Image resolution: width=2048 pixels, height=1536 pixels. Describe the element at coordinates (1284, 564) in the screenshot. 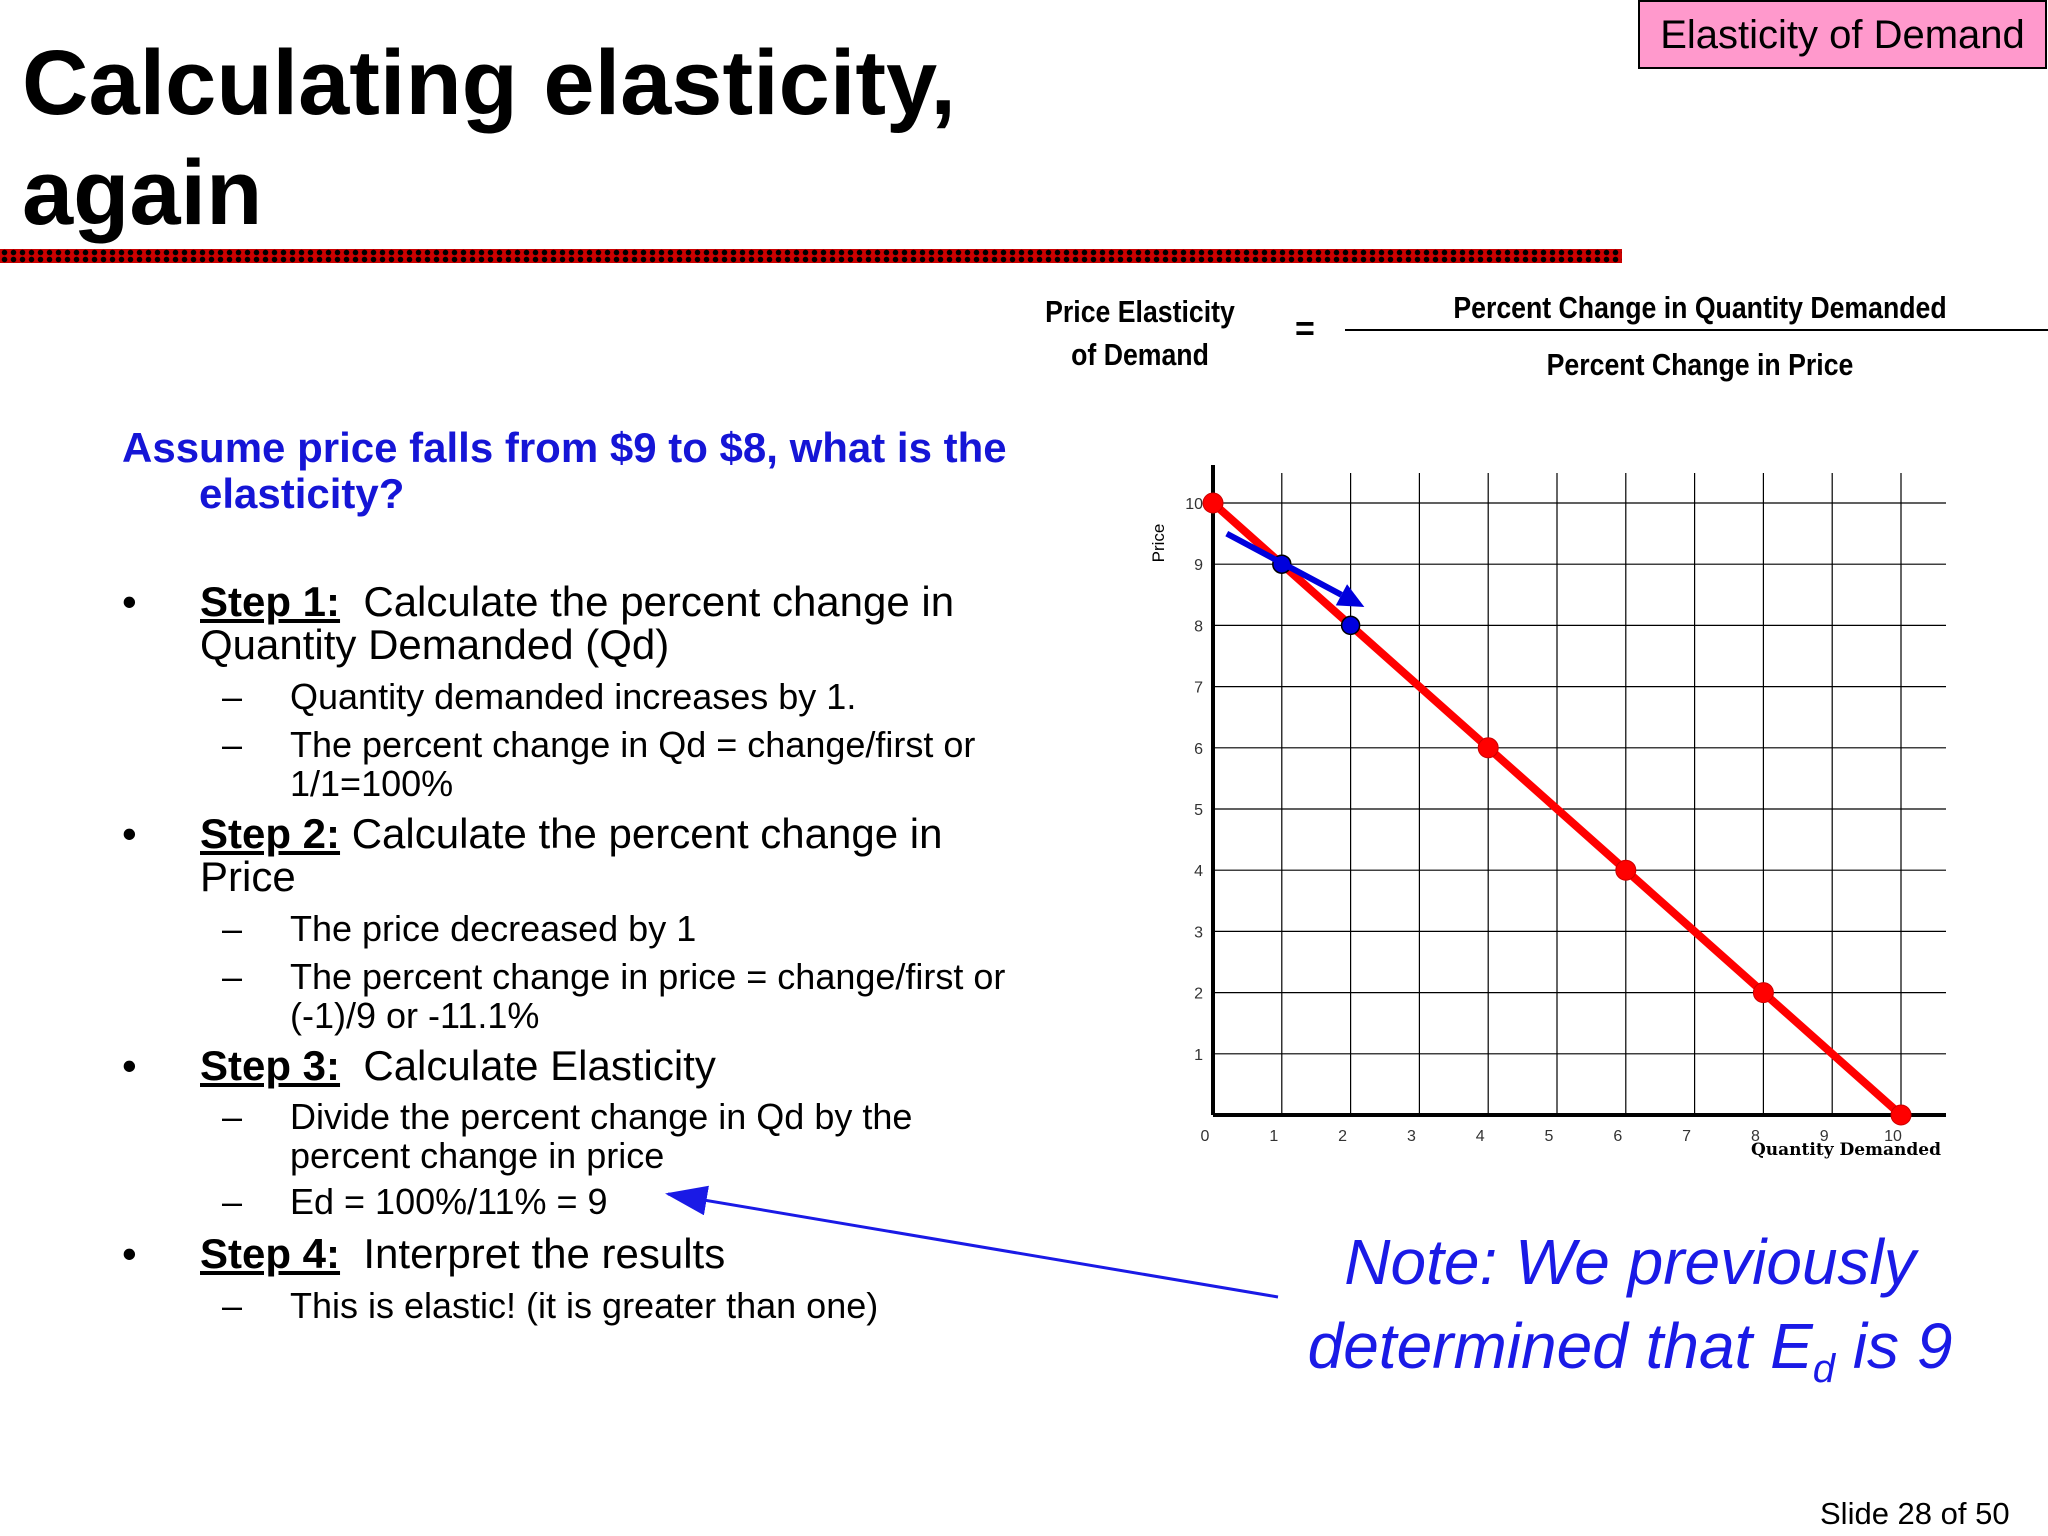

I see `arrow-shaft` at that location.